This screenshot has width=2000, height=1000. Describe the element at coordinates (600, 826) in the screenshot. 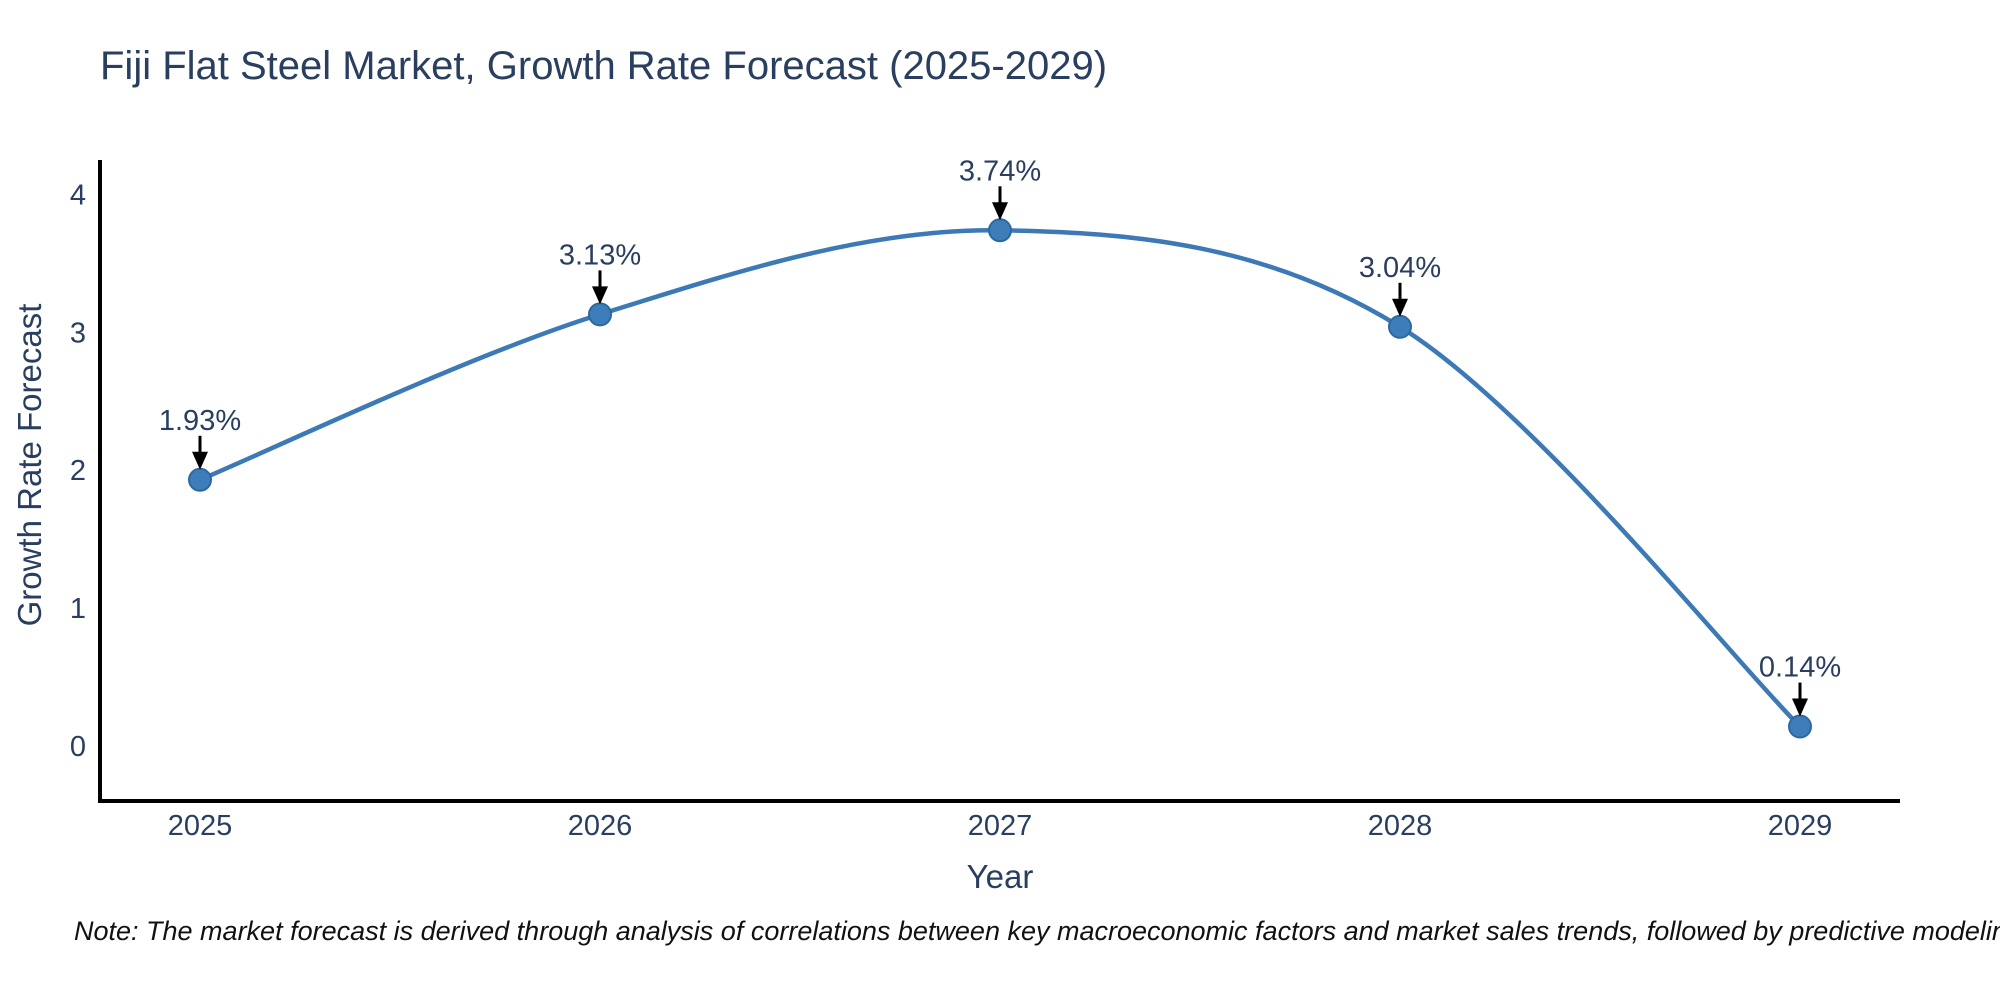

I see `x-tick-label: 2026` at that location.